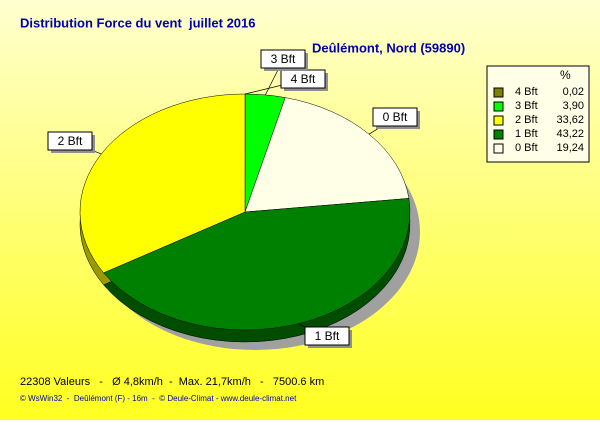 Image resolution: width=600 pixels, height=425 pixels. Describe the element at coordinates (138, 22) in the screenshot. I see `chart-title: Distribution Force du vent juillet 2016` at that location.